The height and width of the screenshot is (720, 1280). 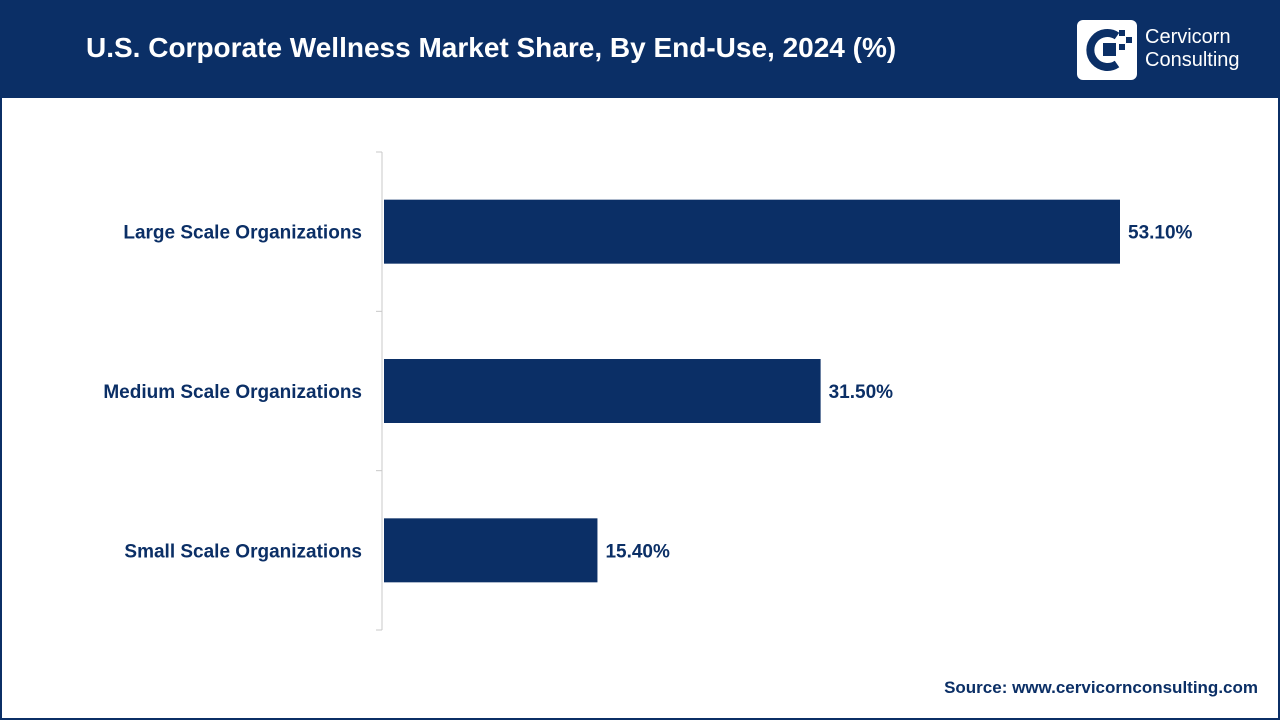 I want to click on data-label: 53.10%, so click(x=1160, y=233).